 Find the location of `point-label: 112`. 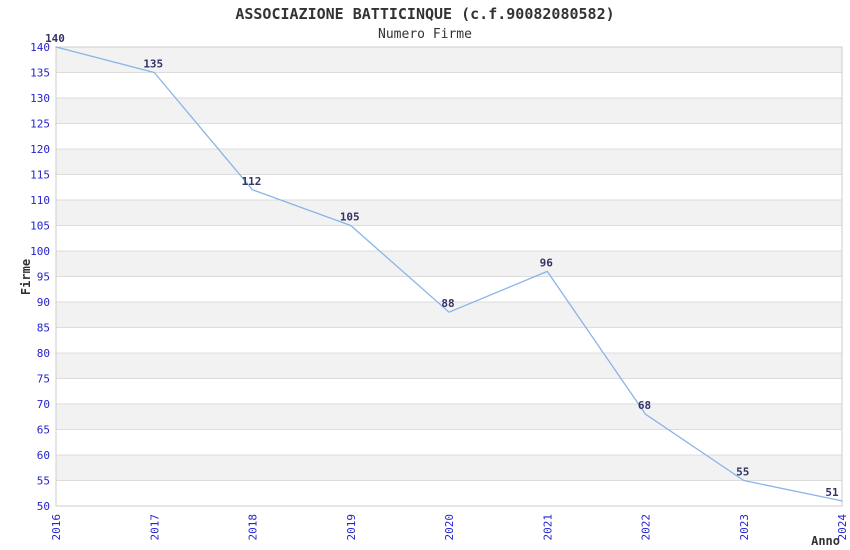

point-label: 112 is located at coordinates (252, 181).